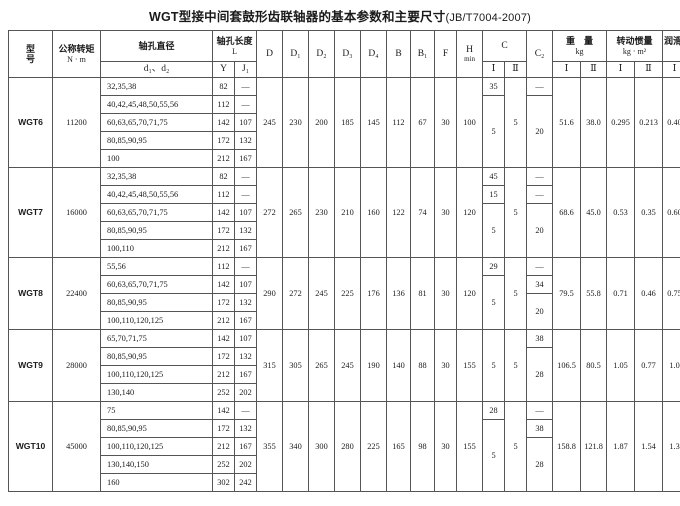 This screenshot has width=680, height=506. What do you see at coordinates (594, 446) in the screenshot?
I see `cell-weight-II: 121.8` at bounding box center [594, 446].